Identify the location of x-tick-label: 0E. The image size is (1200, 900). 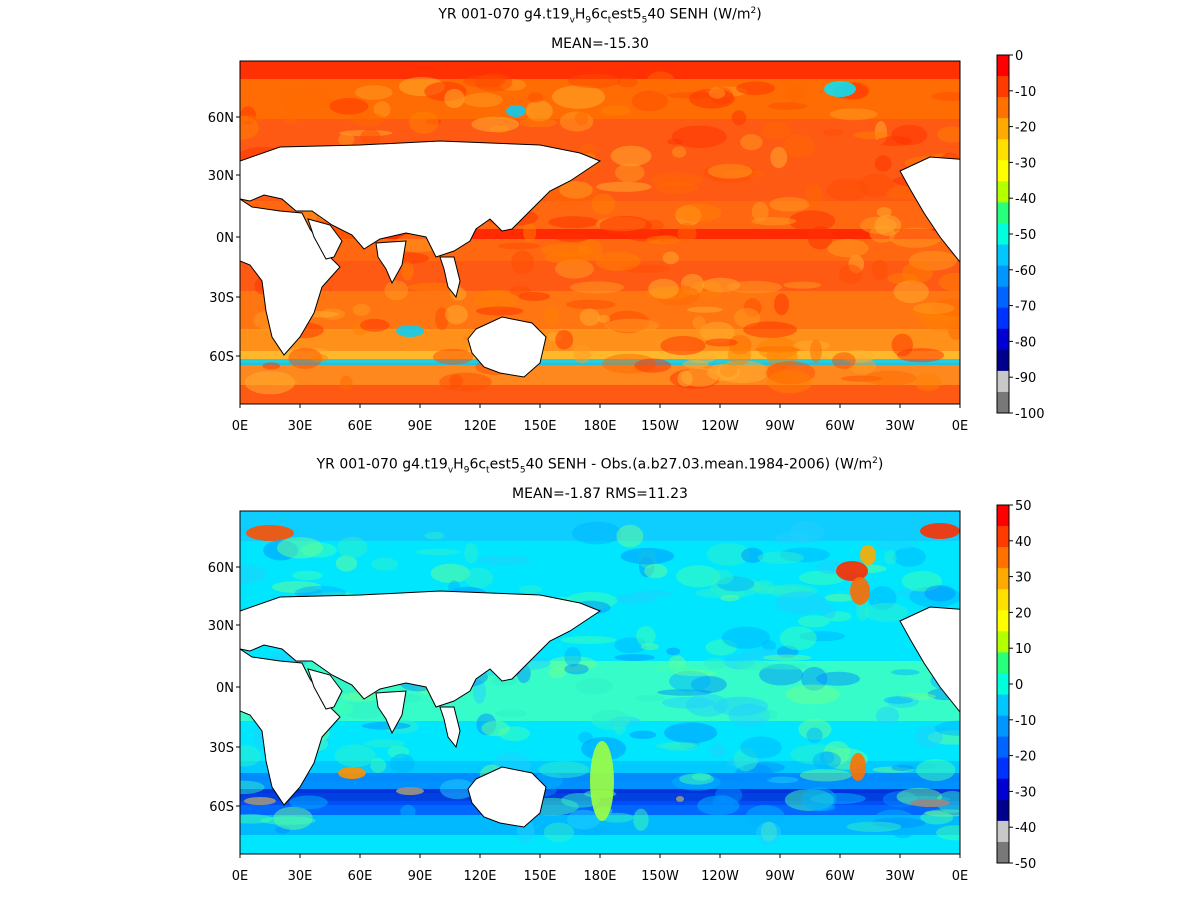
(240, 426).